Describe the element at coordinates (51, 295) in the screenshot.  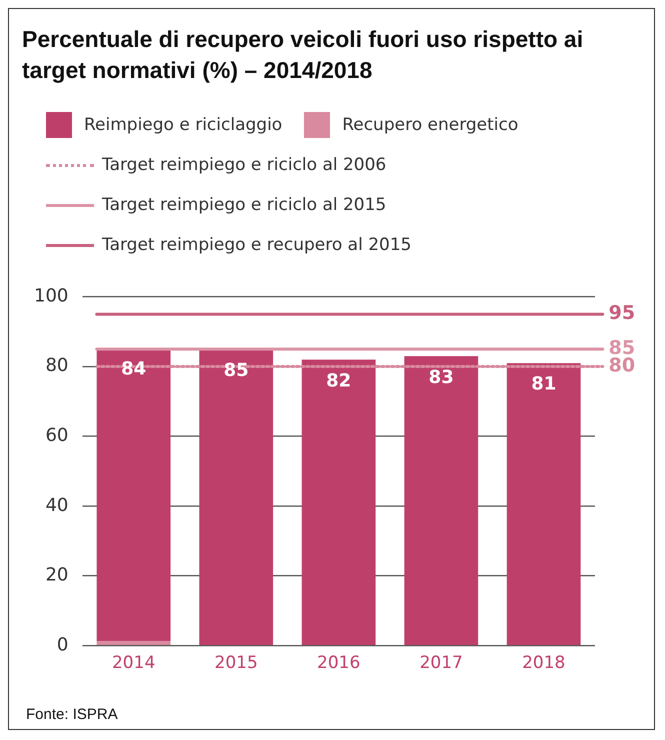
I see `y-tick-label: 100` at that location.